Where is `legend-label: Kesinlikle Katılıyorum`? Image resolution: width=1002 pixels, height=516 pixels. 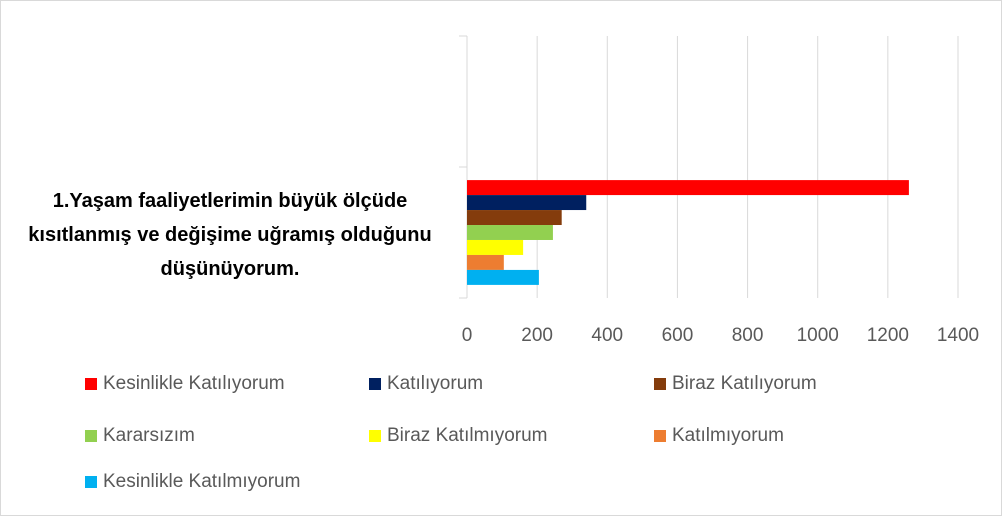 legend-label: Kesinlikle Katılıyorum is located at coordinates (194, 383).